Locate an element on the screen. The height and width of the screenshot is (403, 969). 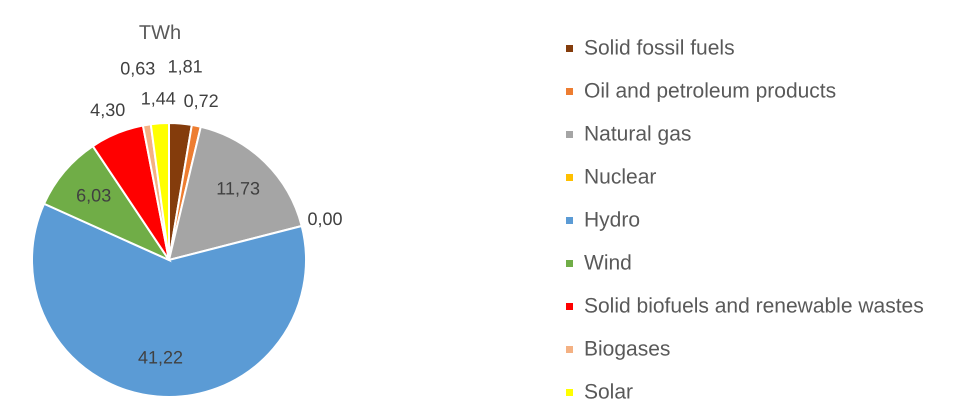
data-label: 1,81 is located at coordinates (185, 66).